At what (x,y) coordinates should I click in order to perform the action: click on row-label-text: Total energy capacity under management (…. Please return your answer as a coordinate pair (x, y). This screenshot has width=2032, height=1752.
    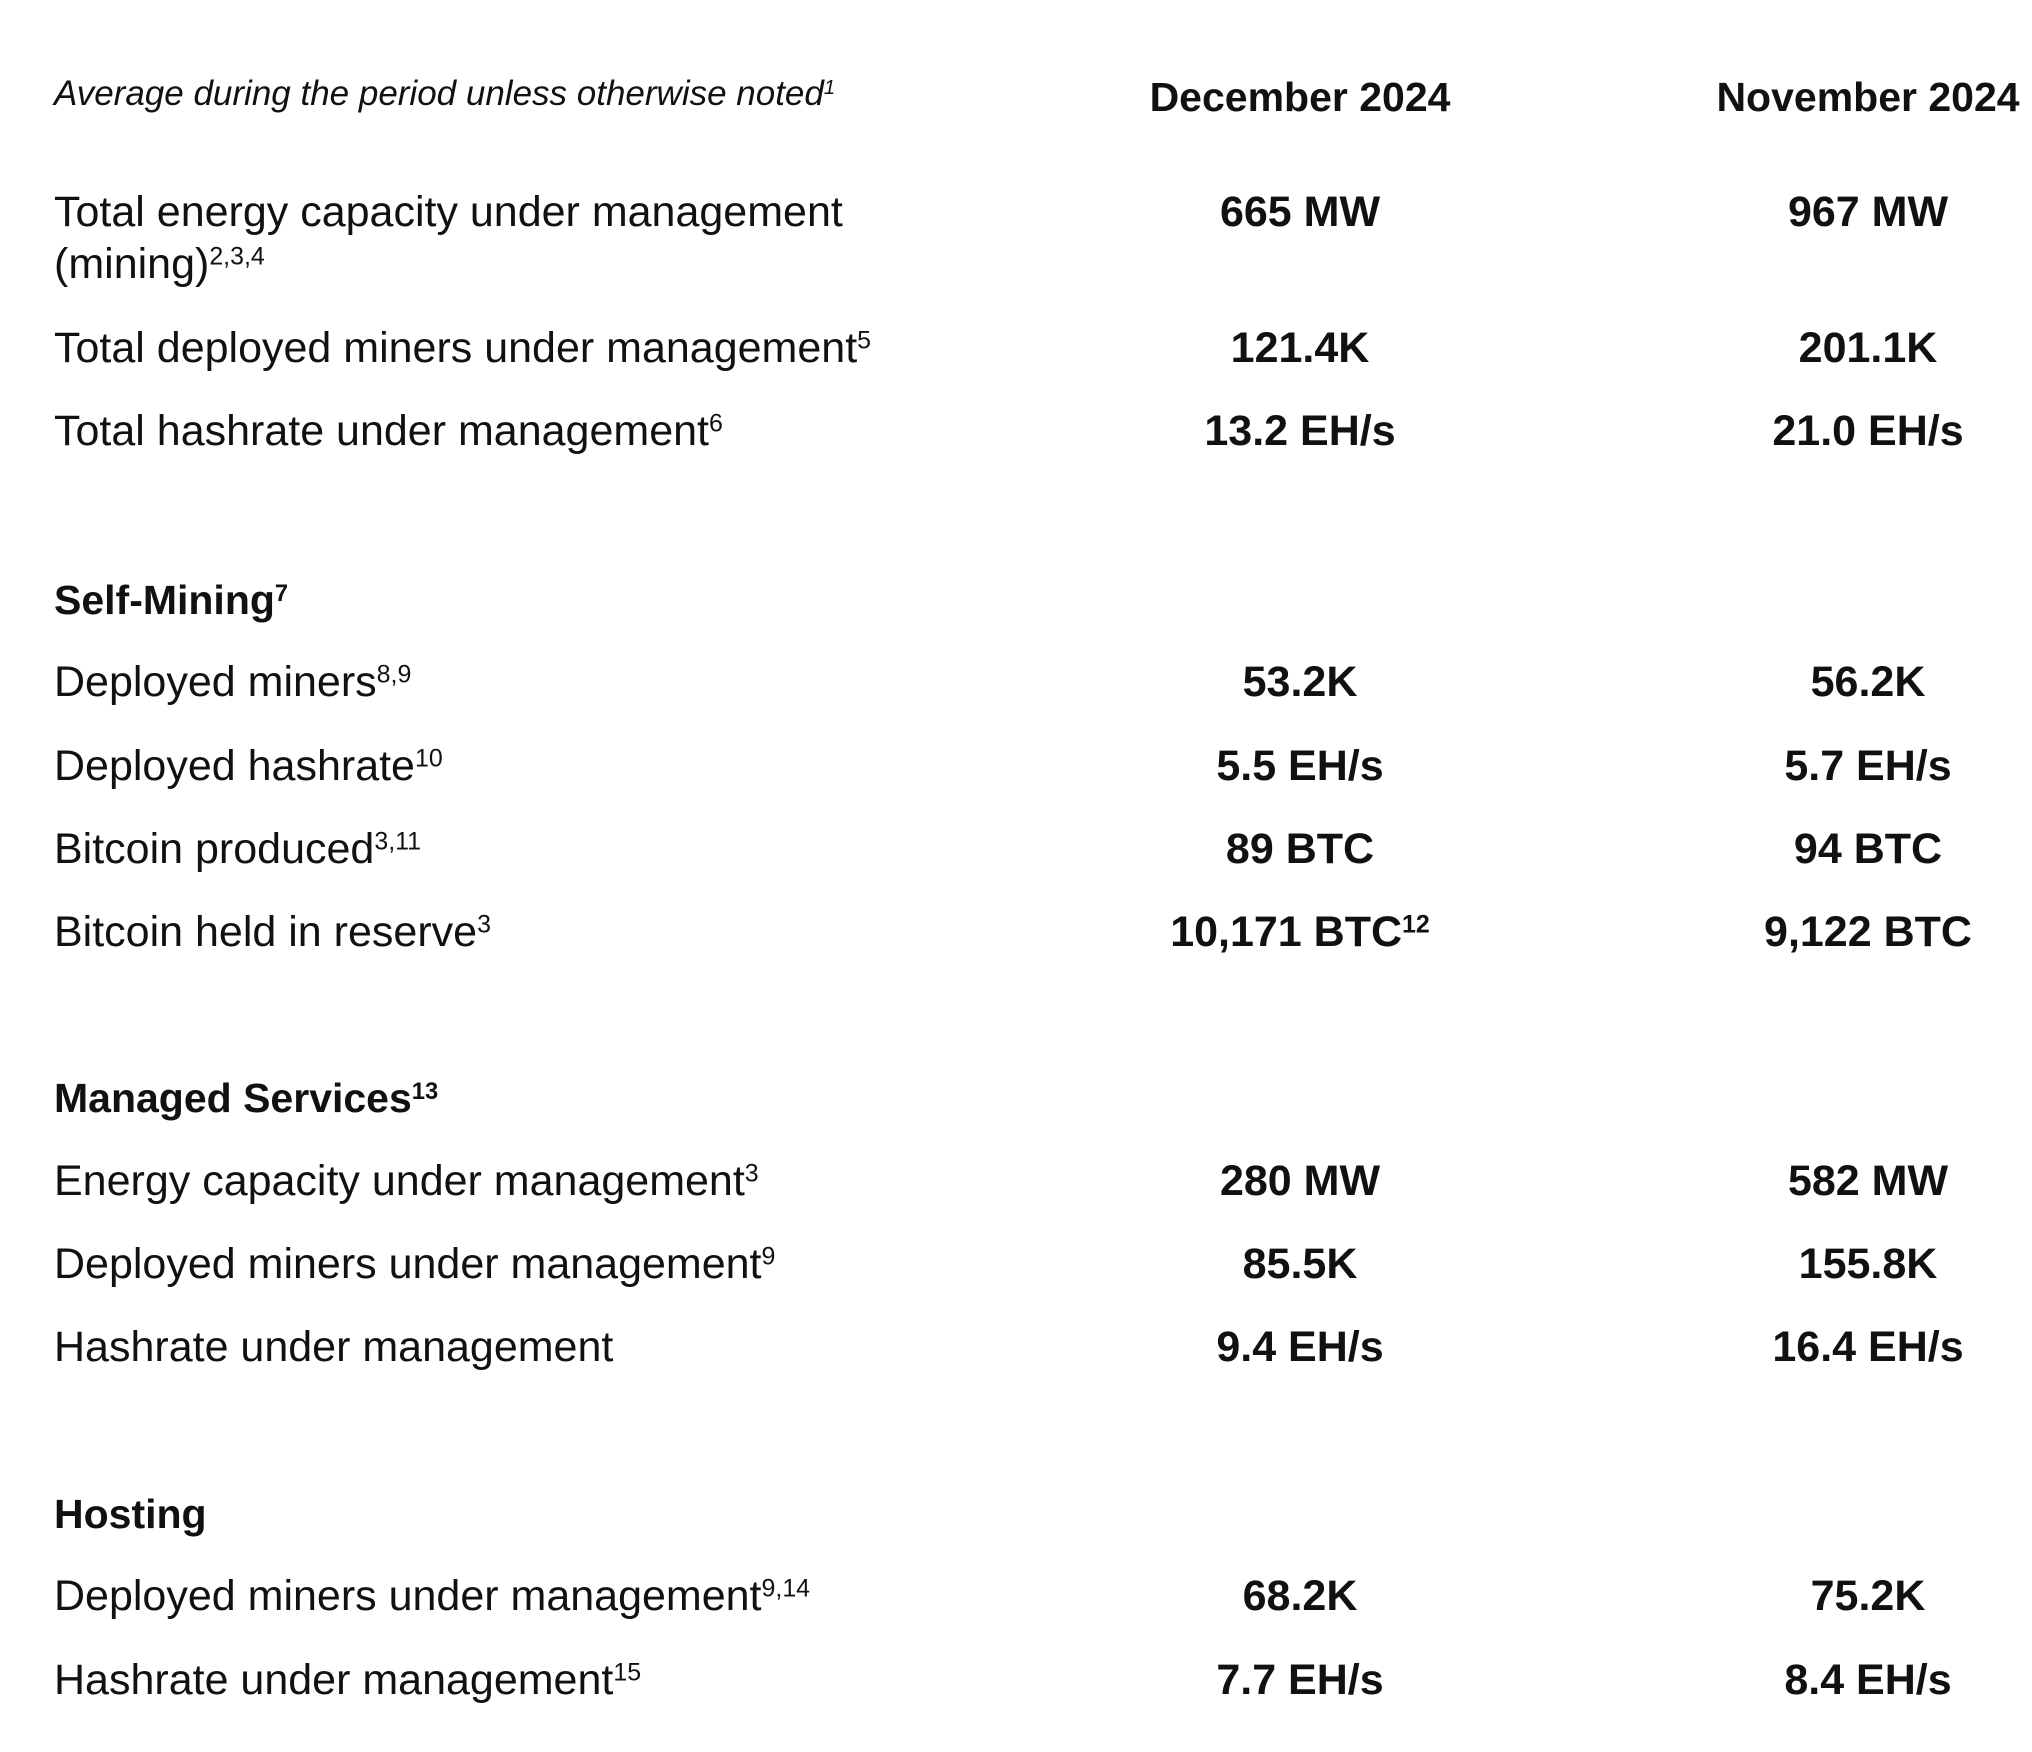
    Looking at the image, I should click on (448, 238).